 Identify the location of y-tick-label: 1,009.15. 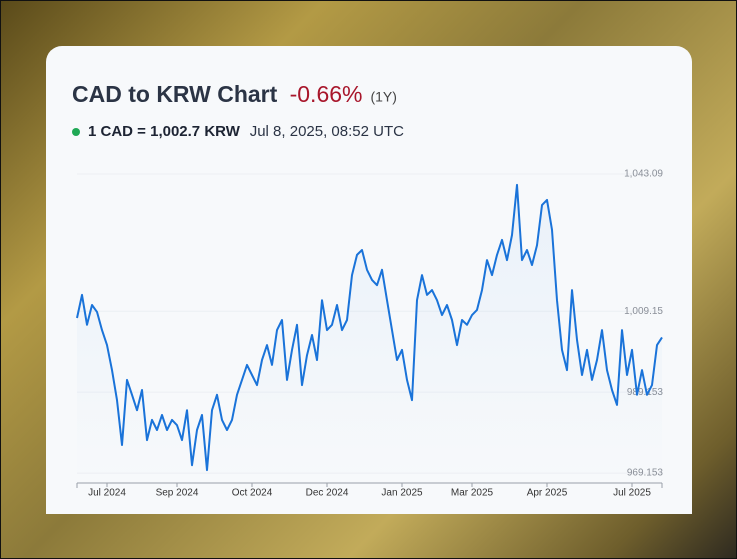
(643, 311).